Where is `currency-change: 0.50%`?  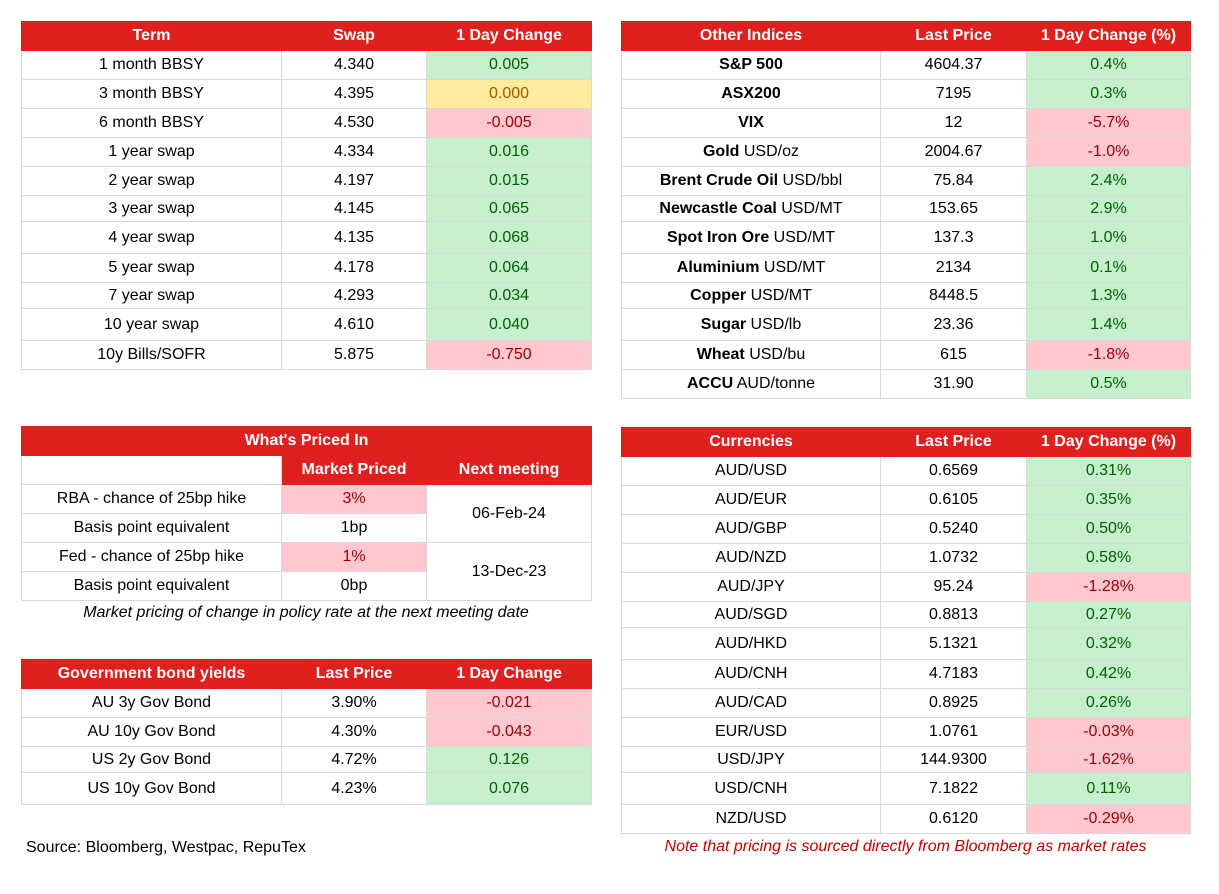 currency-change: 0.50% is located at coordinates (1108, 529).